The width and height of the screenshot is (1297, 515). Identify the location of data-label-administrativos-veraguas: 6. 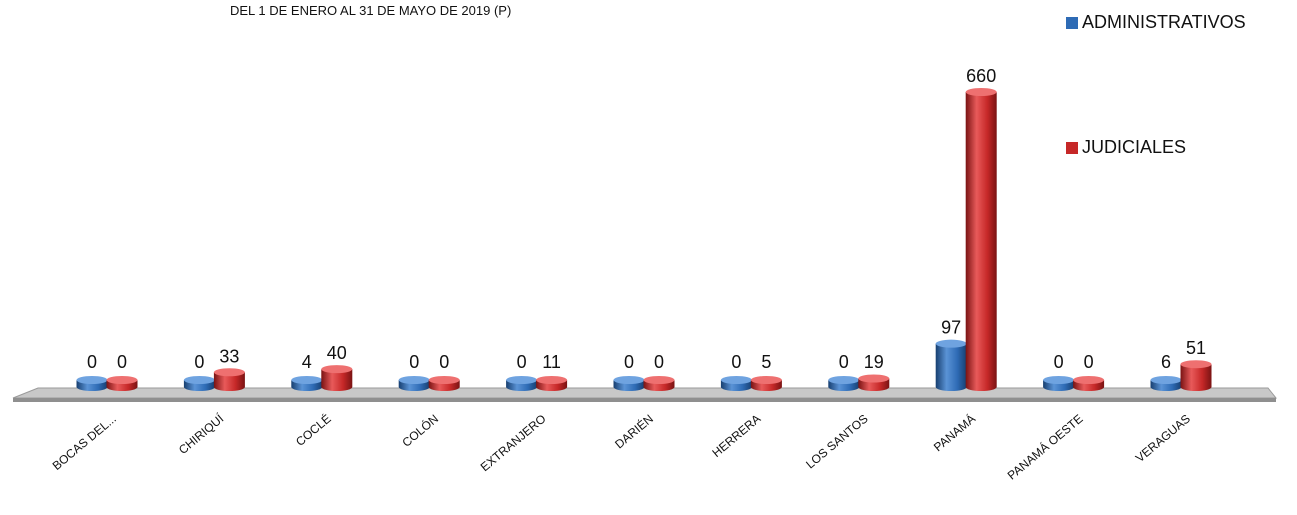
(1166, 362).